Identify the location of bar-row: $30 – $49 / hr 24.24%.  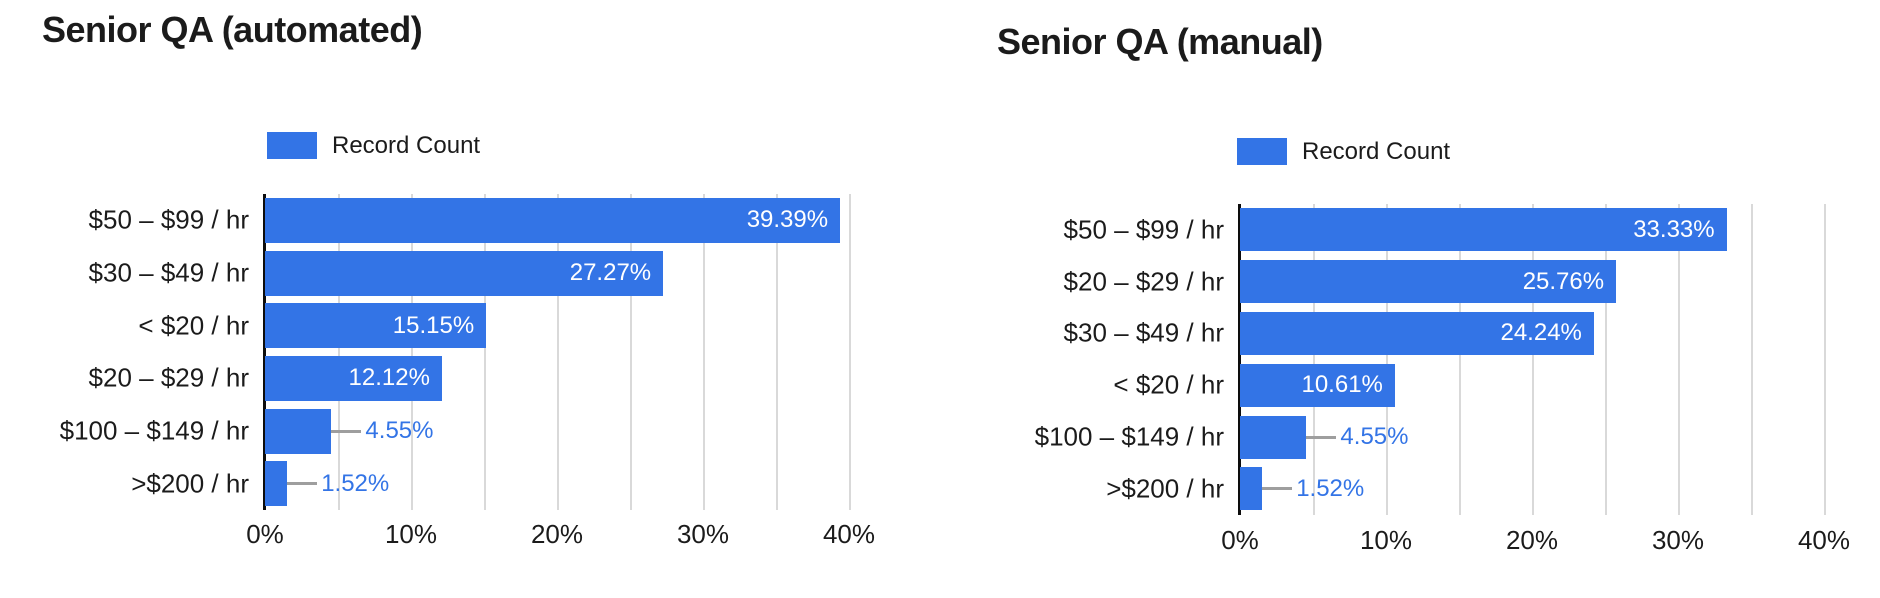
(1472, 334).